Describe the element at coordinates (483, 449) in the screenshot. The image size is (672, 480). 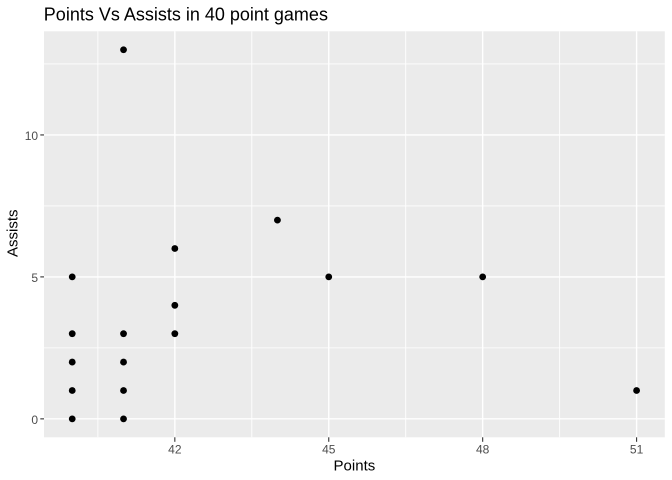
I see `svg-text: 48` at that location.